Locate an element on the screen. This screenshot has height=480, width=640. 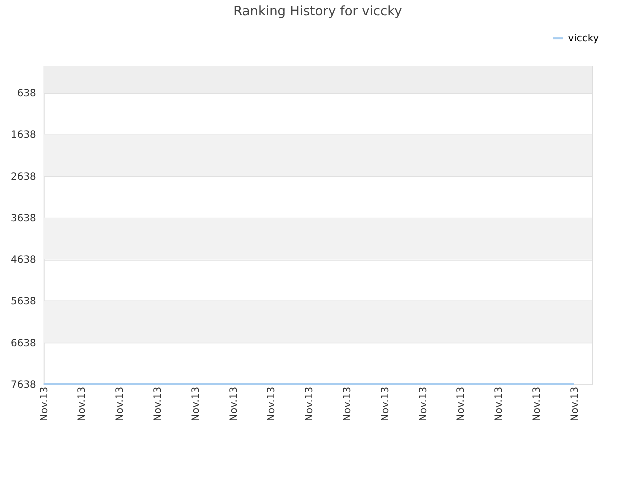
y-tick-label: 4638 is located at coordinates (23, 260).